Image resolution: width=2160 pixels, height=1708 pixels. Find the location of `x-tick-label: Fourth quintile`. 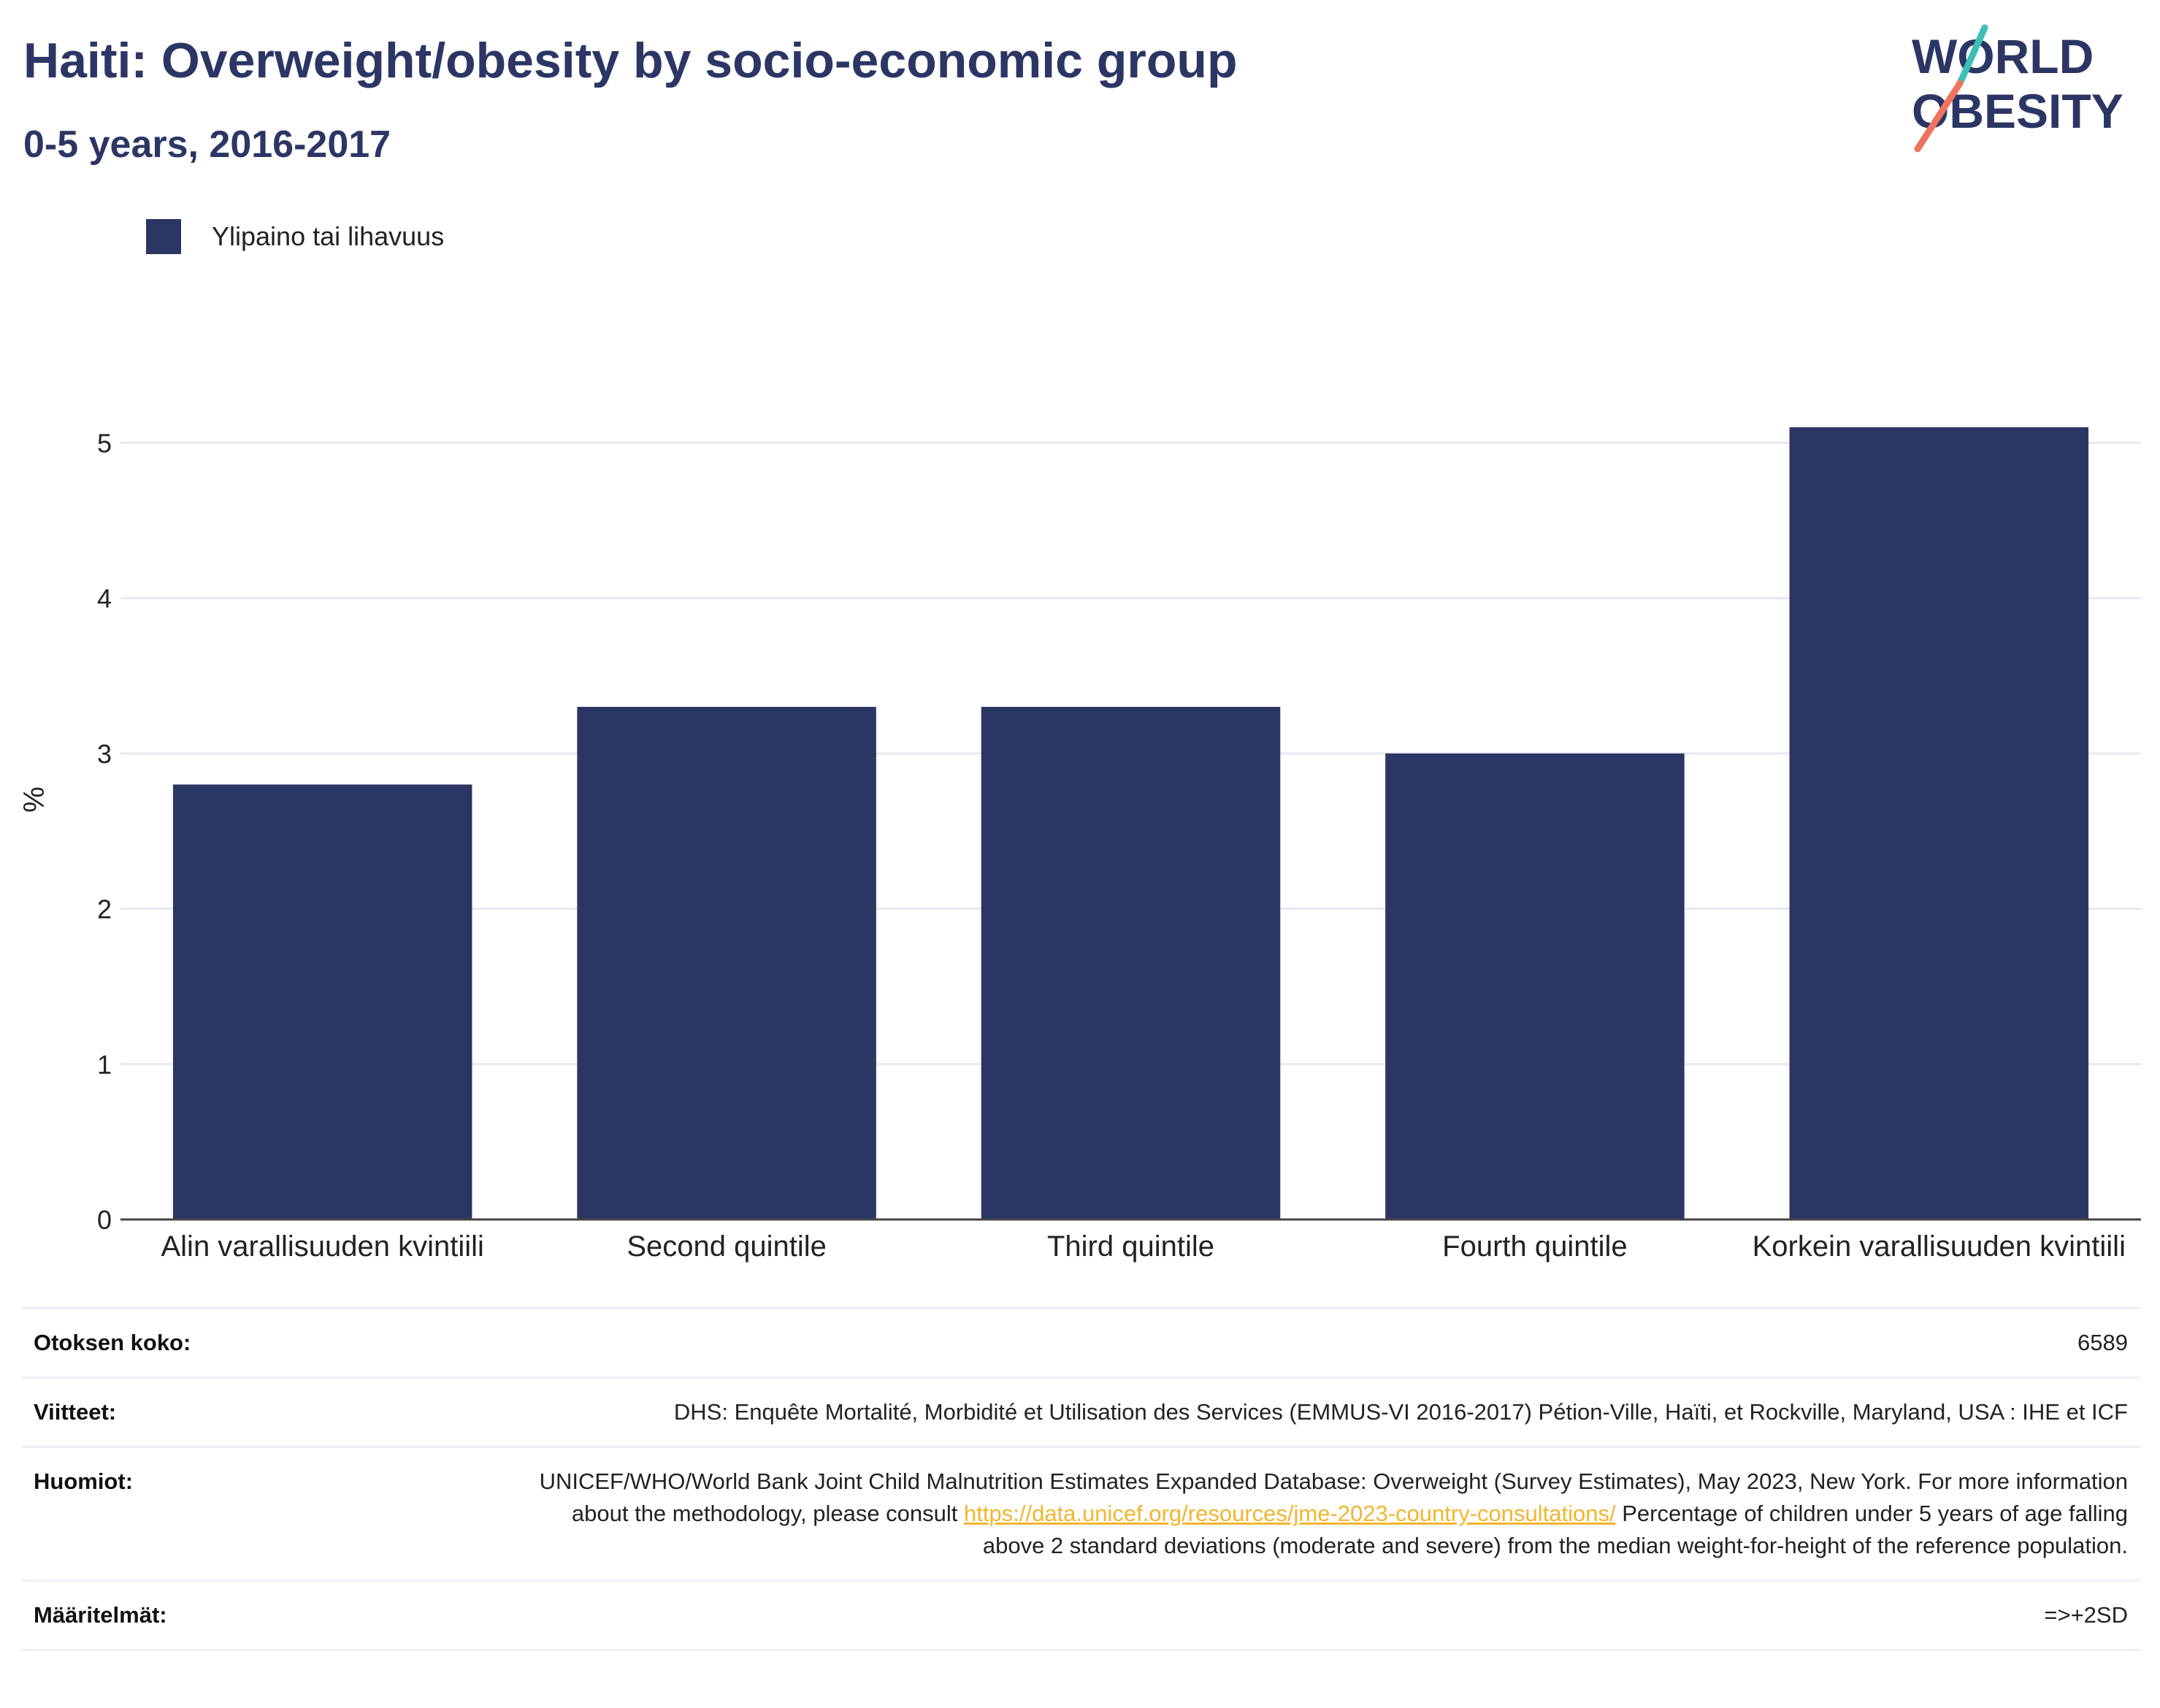

x-tick-label: Fourth quintile is located at coordinates (1534, 1246).